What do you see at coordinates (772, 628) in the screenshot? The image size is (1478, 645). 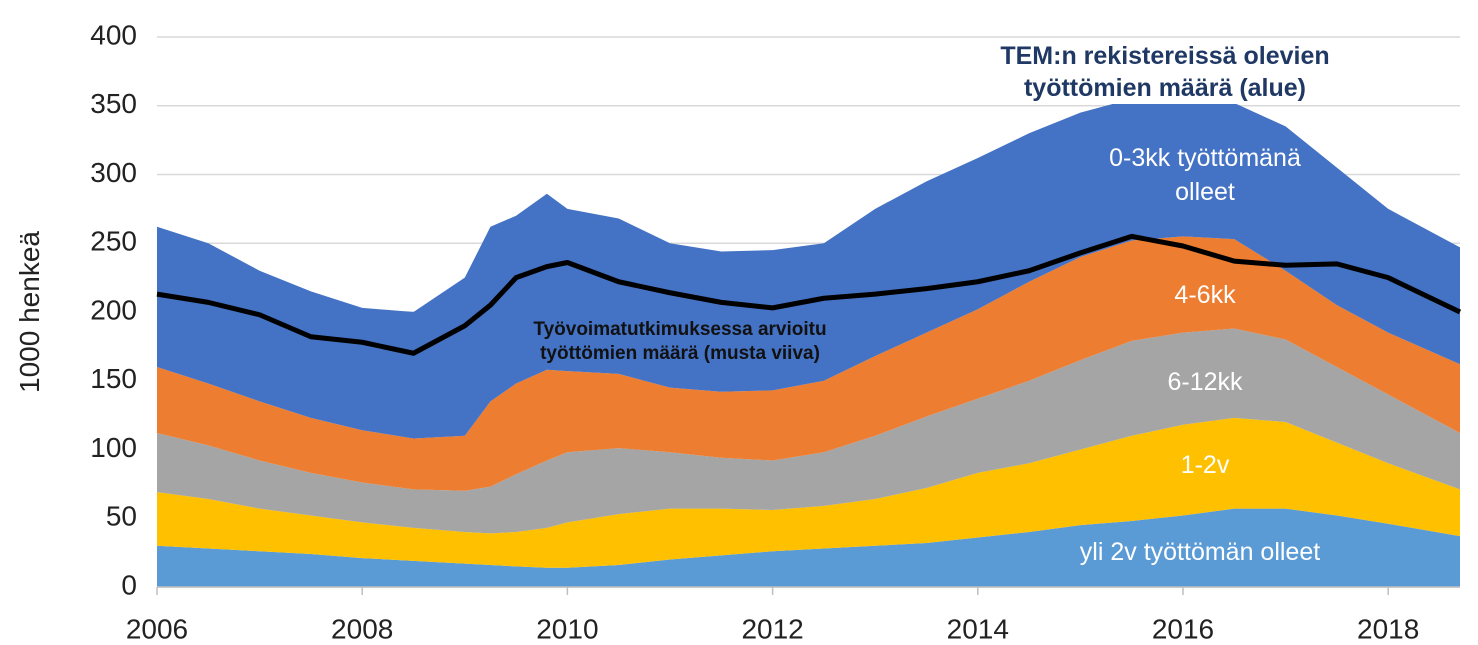 I see `x-tick-label: 2012` at bounding box center [772, 628].